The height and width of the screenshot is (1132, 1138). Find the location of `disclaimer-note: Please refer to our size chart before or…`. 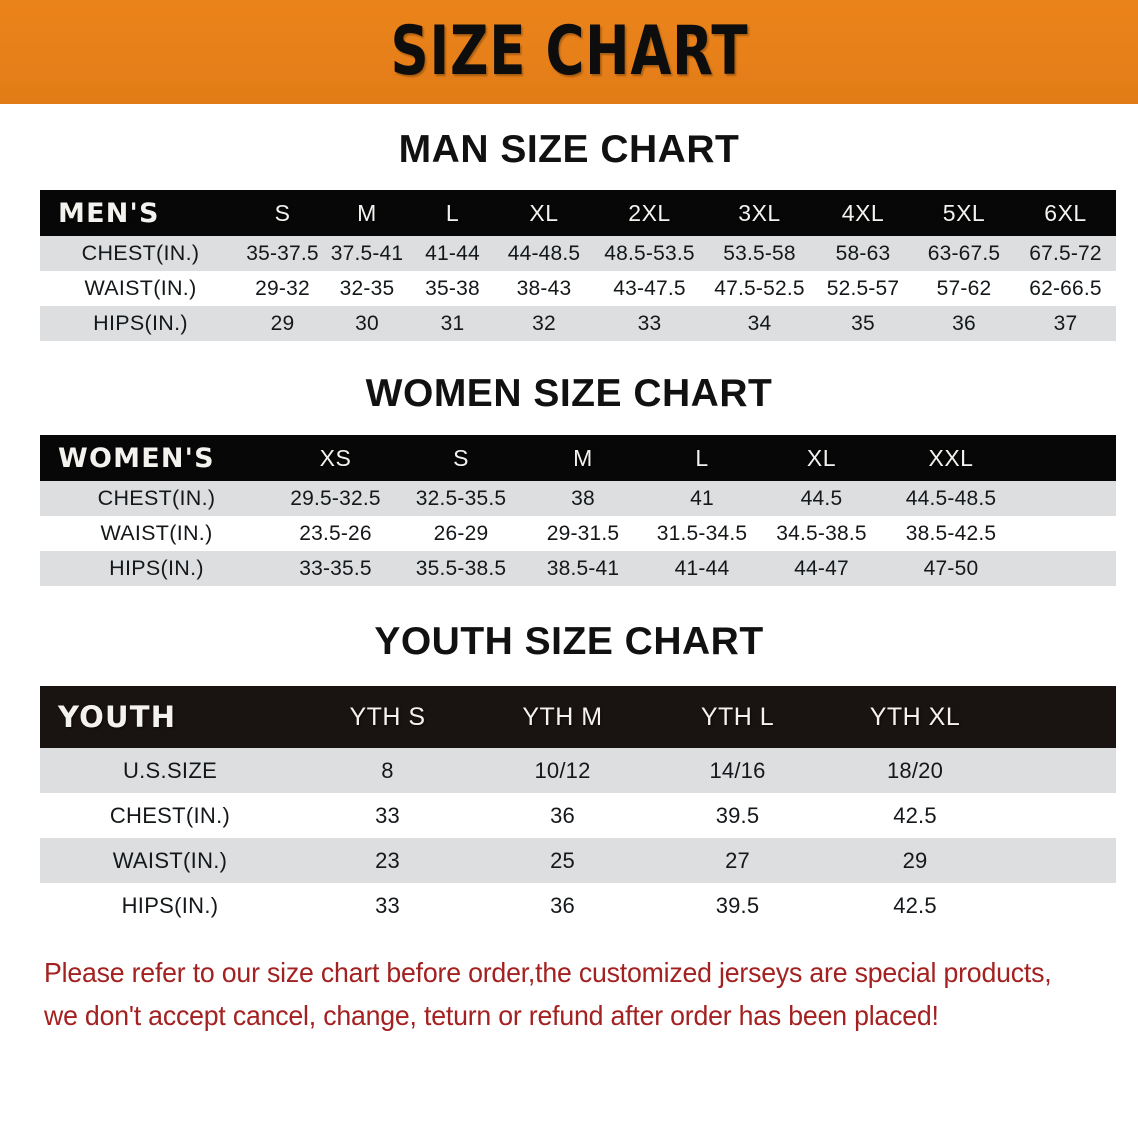

disclaimer-note: Please refer to our size chart before or… is located at coordinates (553, 994).